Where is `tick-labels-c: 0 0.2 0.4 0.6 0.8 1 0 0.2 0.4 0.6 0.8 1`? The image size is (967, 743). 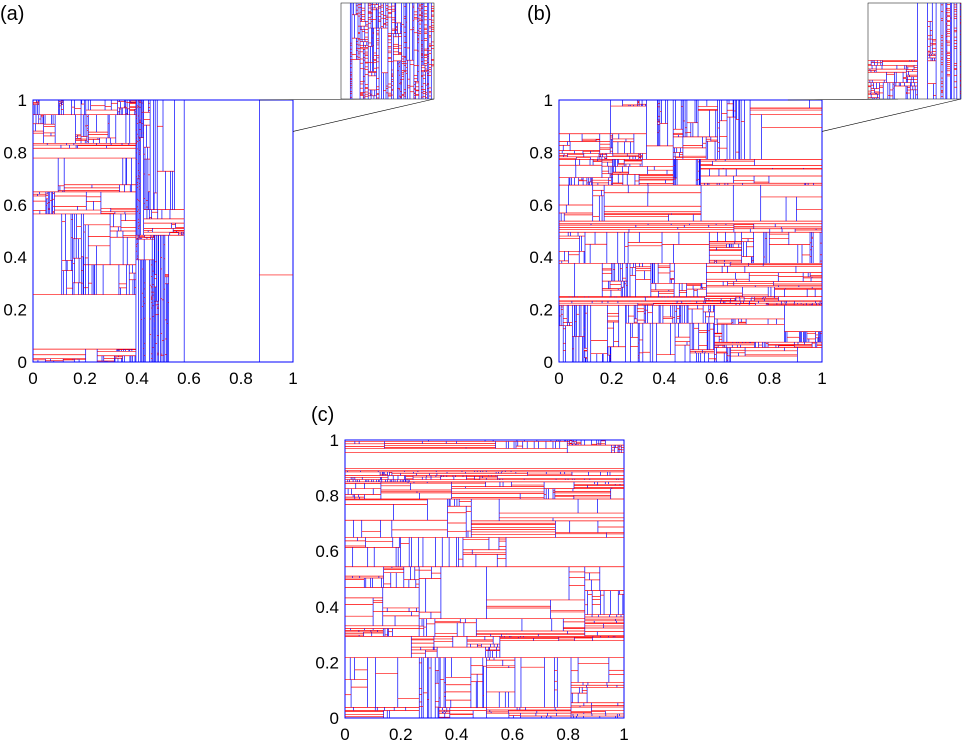
tick-labels-c: 0 0.2 0.4 0.6 0.8 1 0 0.2 0.4 0.6 0.8 1 is located at coordinates (471, 587).